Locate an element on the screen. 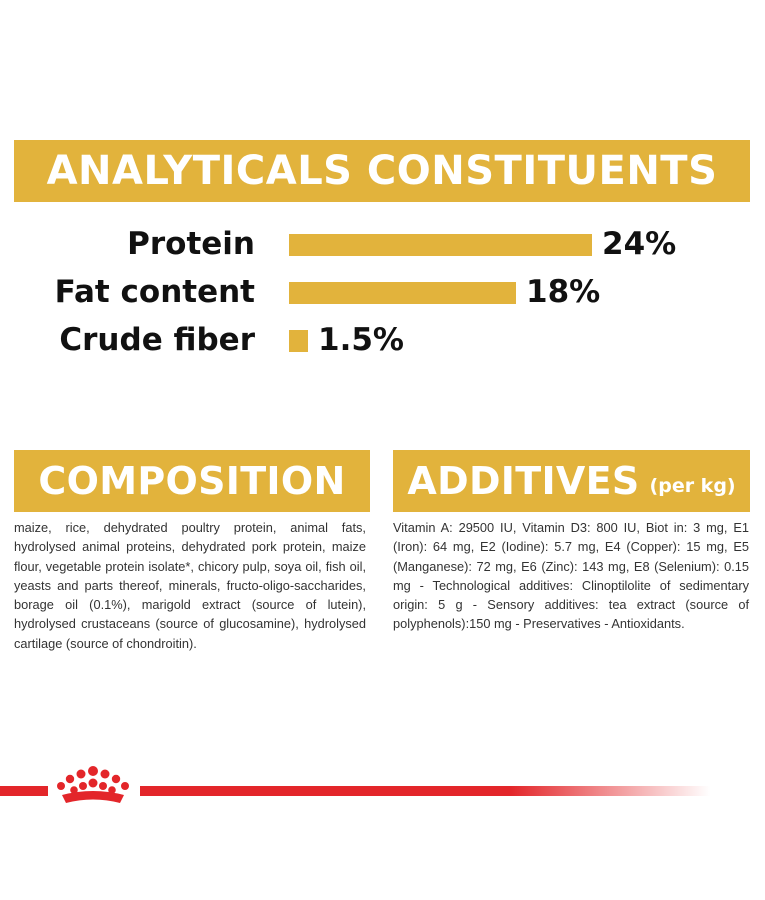  chart-value-label: 1.5% is located at coordinates (361, 340).